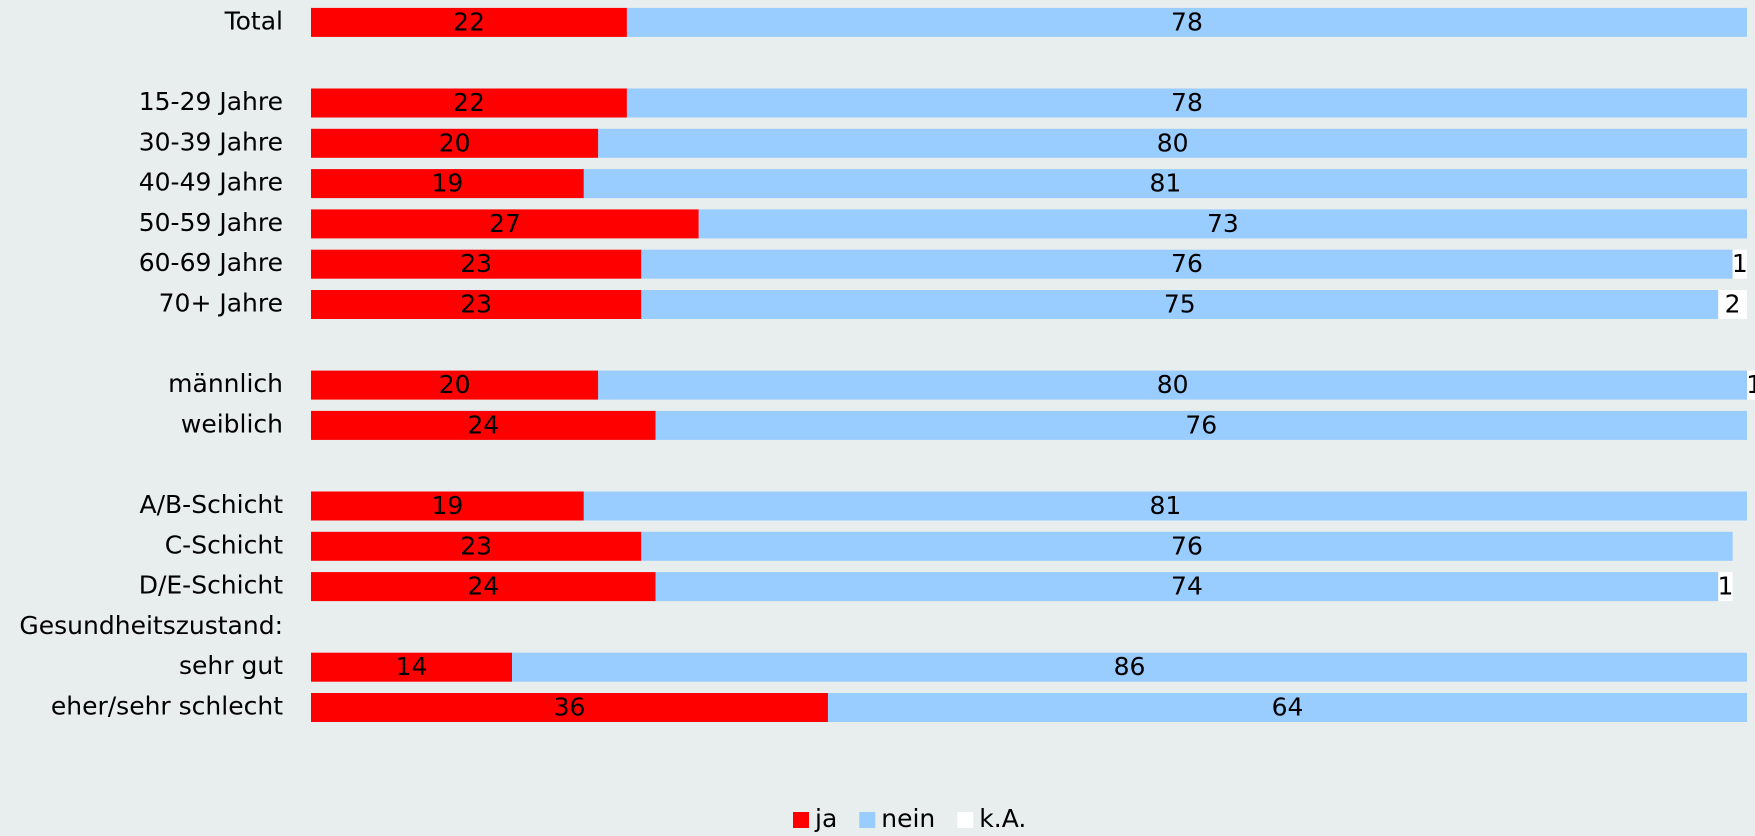  I want to click on data-label: 64, so click(1288, 707).